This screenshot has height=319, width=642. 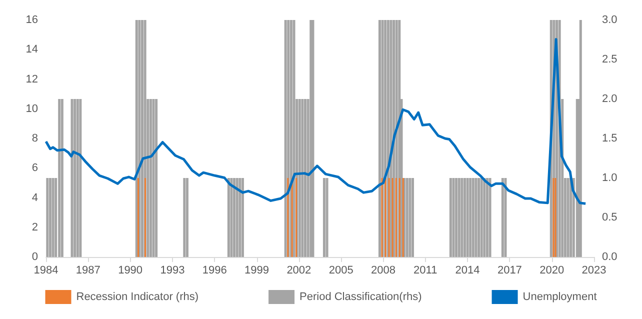 I want to click on legend-label: Unemployment, so click(x=559, y=297).